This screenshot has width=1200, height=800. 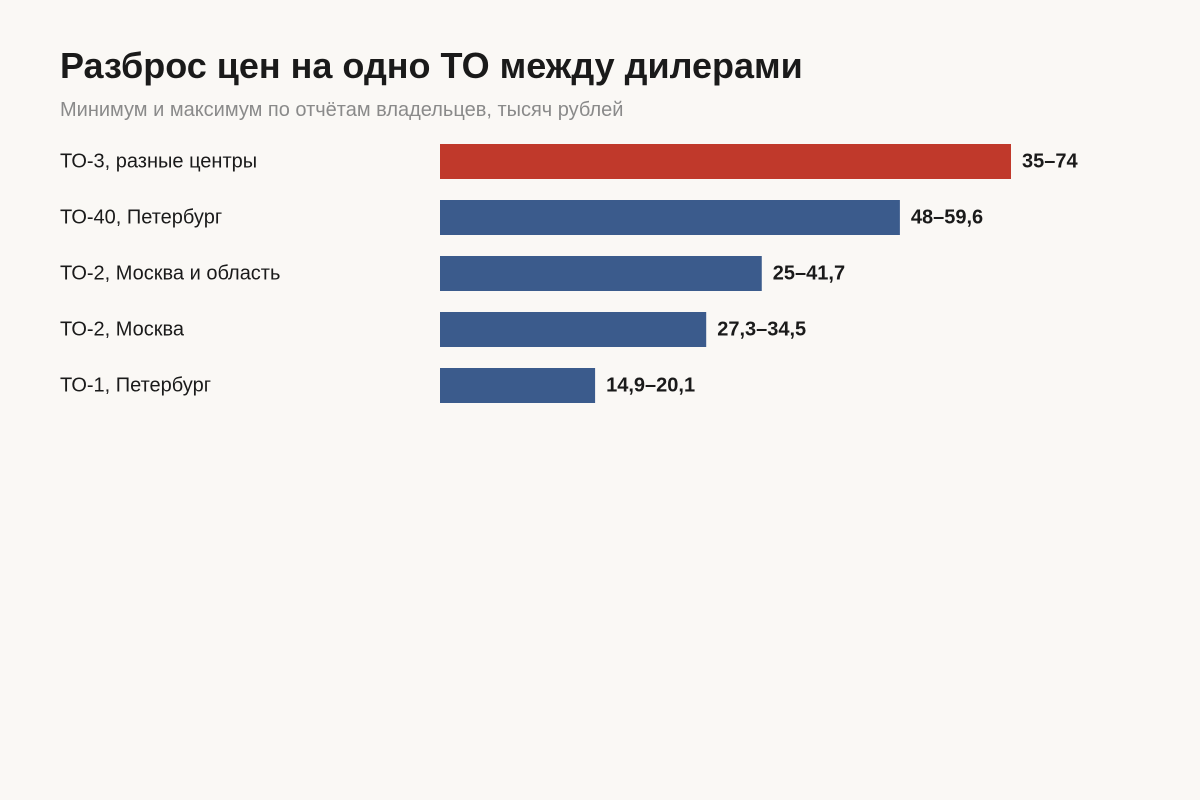 What do you see at coordinates (170, 274) in the screenshot?
I see `category-label: ТО-2, Москва и область` at bounding box center [170, 274].